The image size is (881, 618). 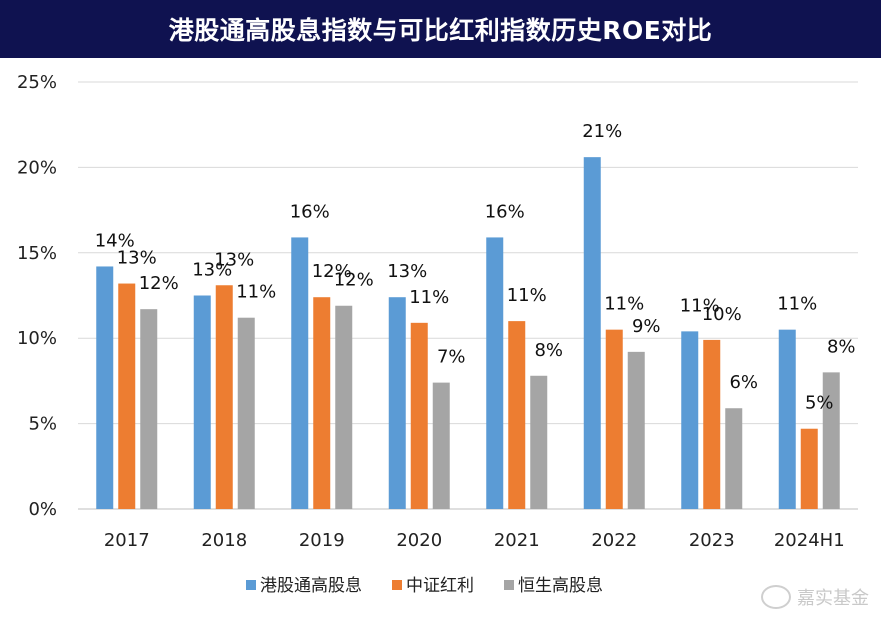 I want to click on x-tick-label: 2024H1, so click(x=809, y=540).